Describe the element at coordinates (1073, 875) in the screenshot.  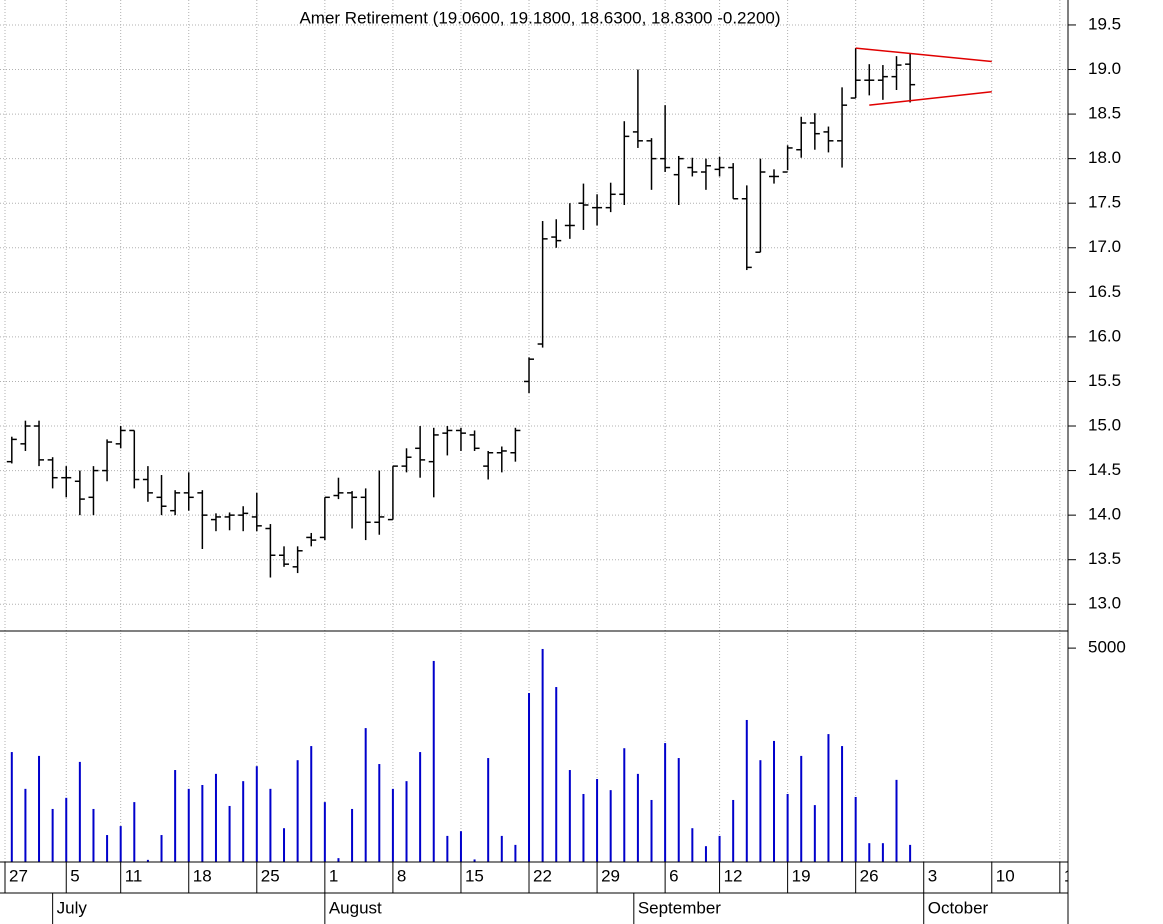
I see `x-tick-label: 17` at that location.